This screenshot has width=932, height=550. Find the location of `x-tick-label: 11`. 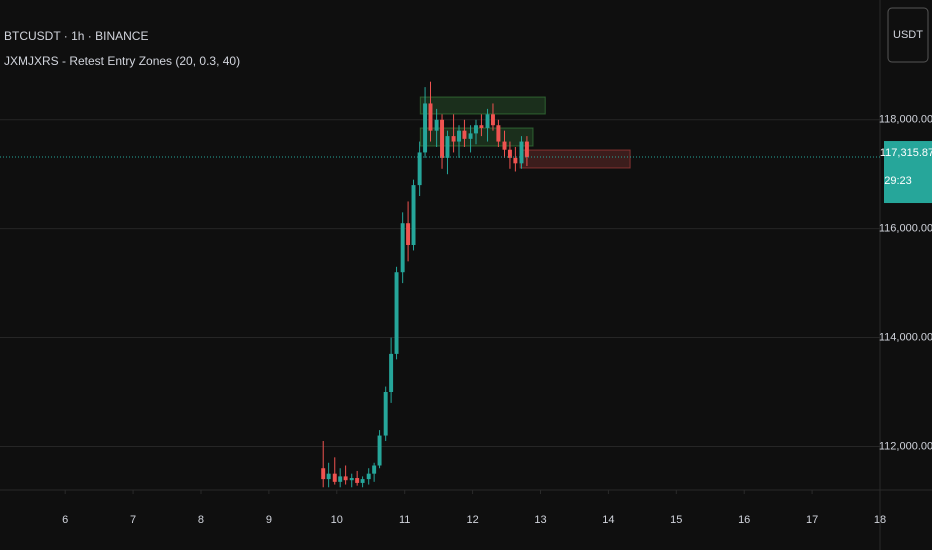

x-tick-label: 11 is located at coordinates (404, 520).